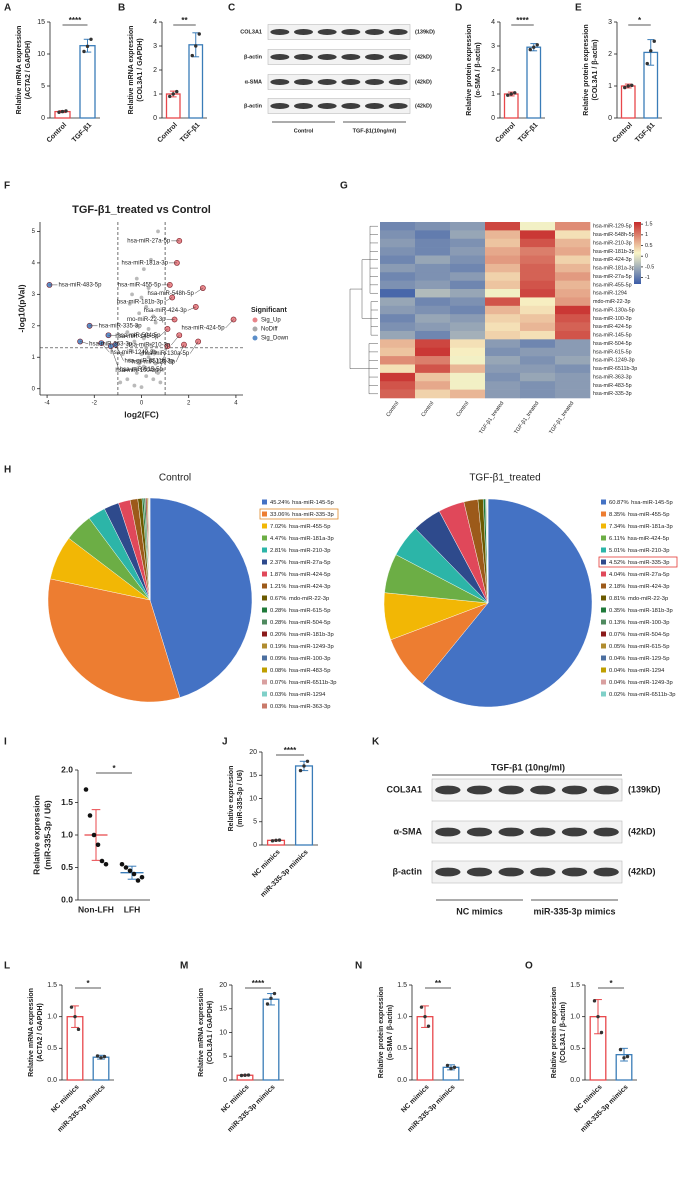 The image size is (686, 1180). I want to click on legend-label: 60.87% hsa-miR-145-5p, so click(641, 503).